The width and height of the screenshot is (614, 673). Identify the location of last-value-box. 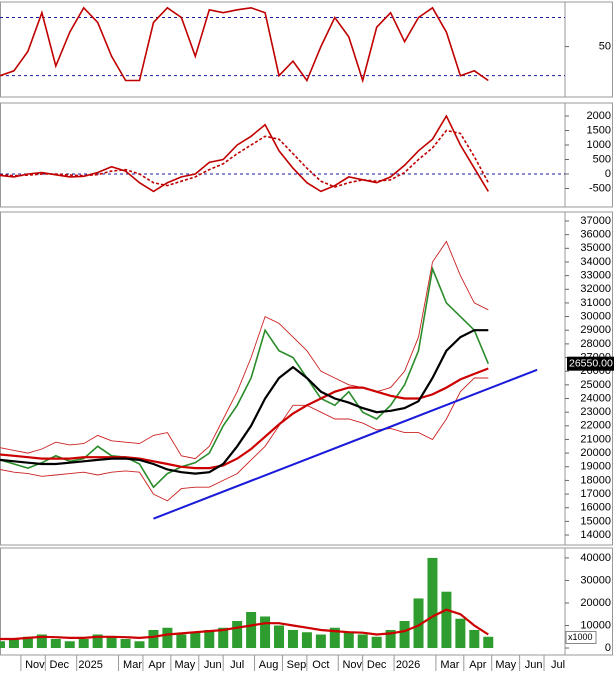
(590, 363).